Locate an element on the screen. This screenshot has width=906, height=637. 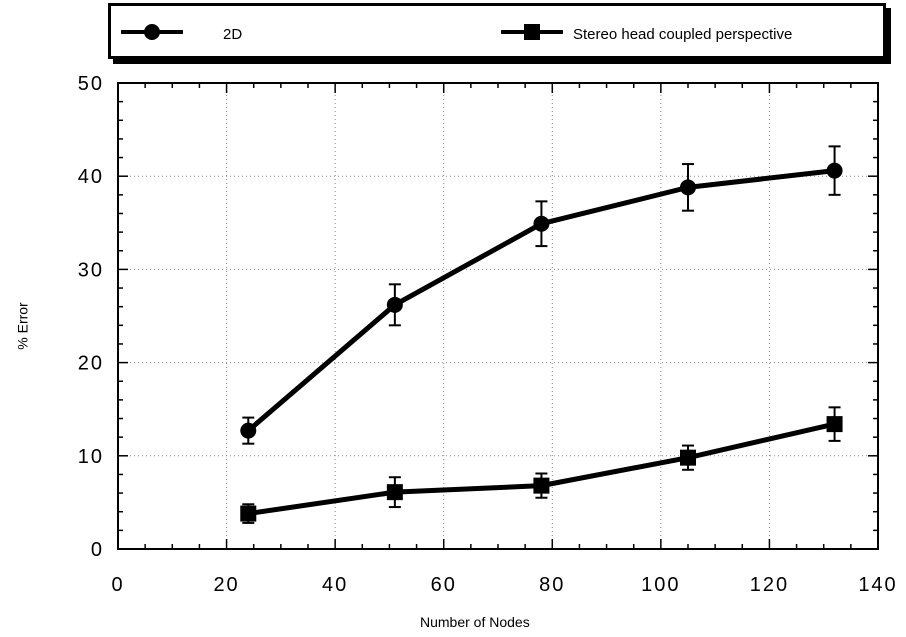
x-tick-label: 0 is located at coordinates (117, 585).